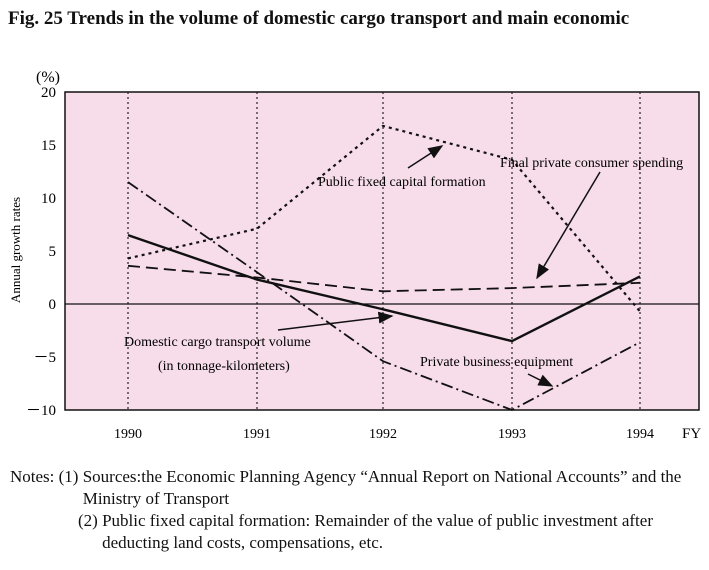 The image size is (709, 570). I want to click on y-axis-label: Annual growth rates, so click(15, 250).